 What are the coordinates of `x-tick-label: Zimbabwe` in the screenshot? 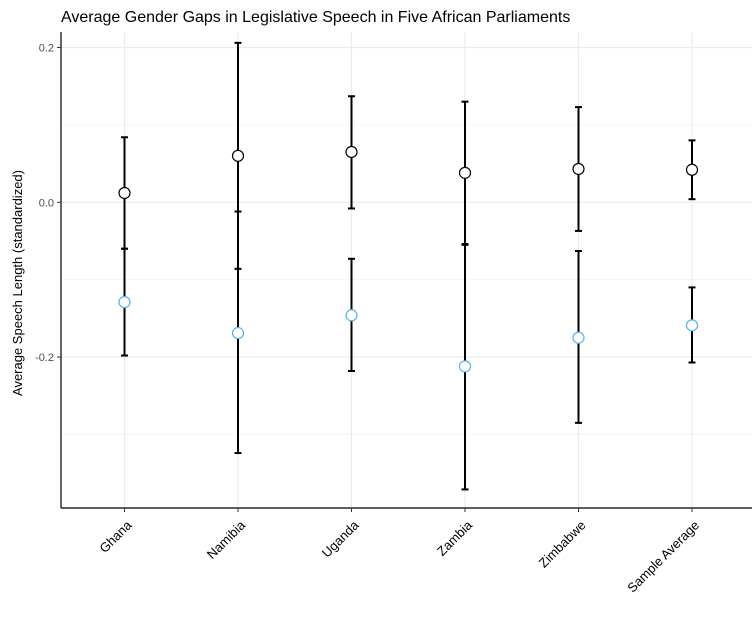 It's located at (562, 544).